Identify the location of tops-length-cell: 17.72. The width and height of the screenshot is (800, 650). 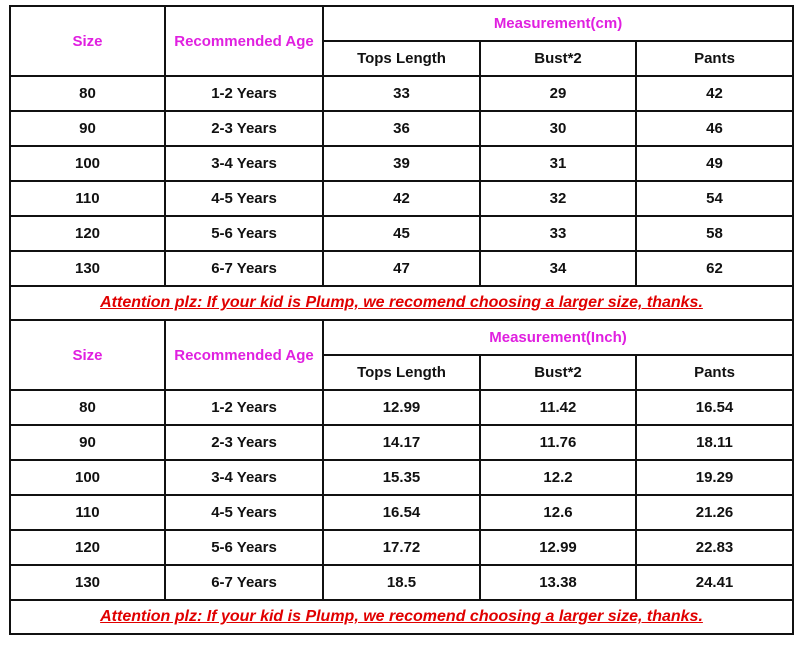
(401, 547).